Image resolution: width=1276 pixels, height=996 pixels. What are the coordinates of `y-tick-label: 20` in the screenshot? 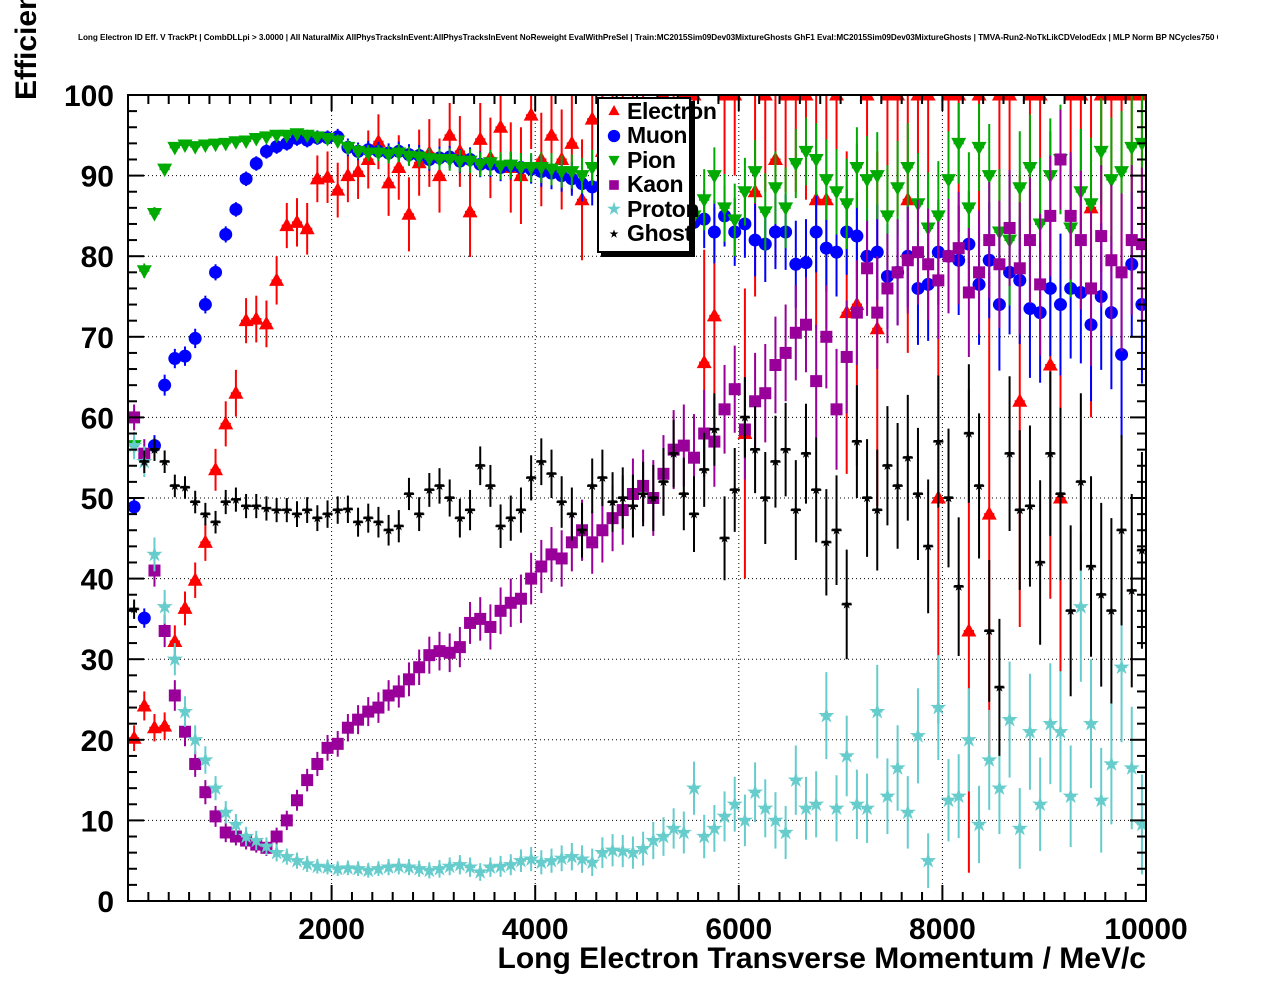 It's located at (97, 741).